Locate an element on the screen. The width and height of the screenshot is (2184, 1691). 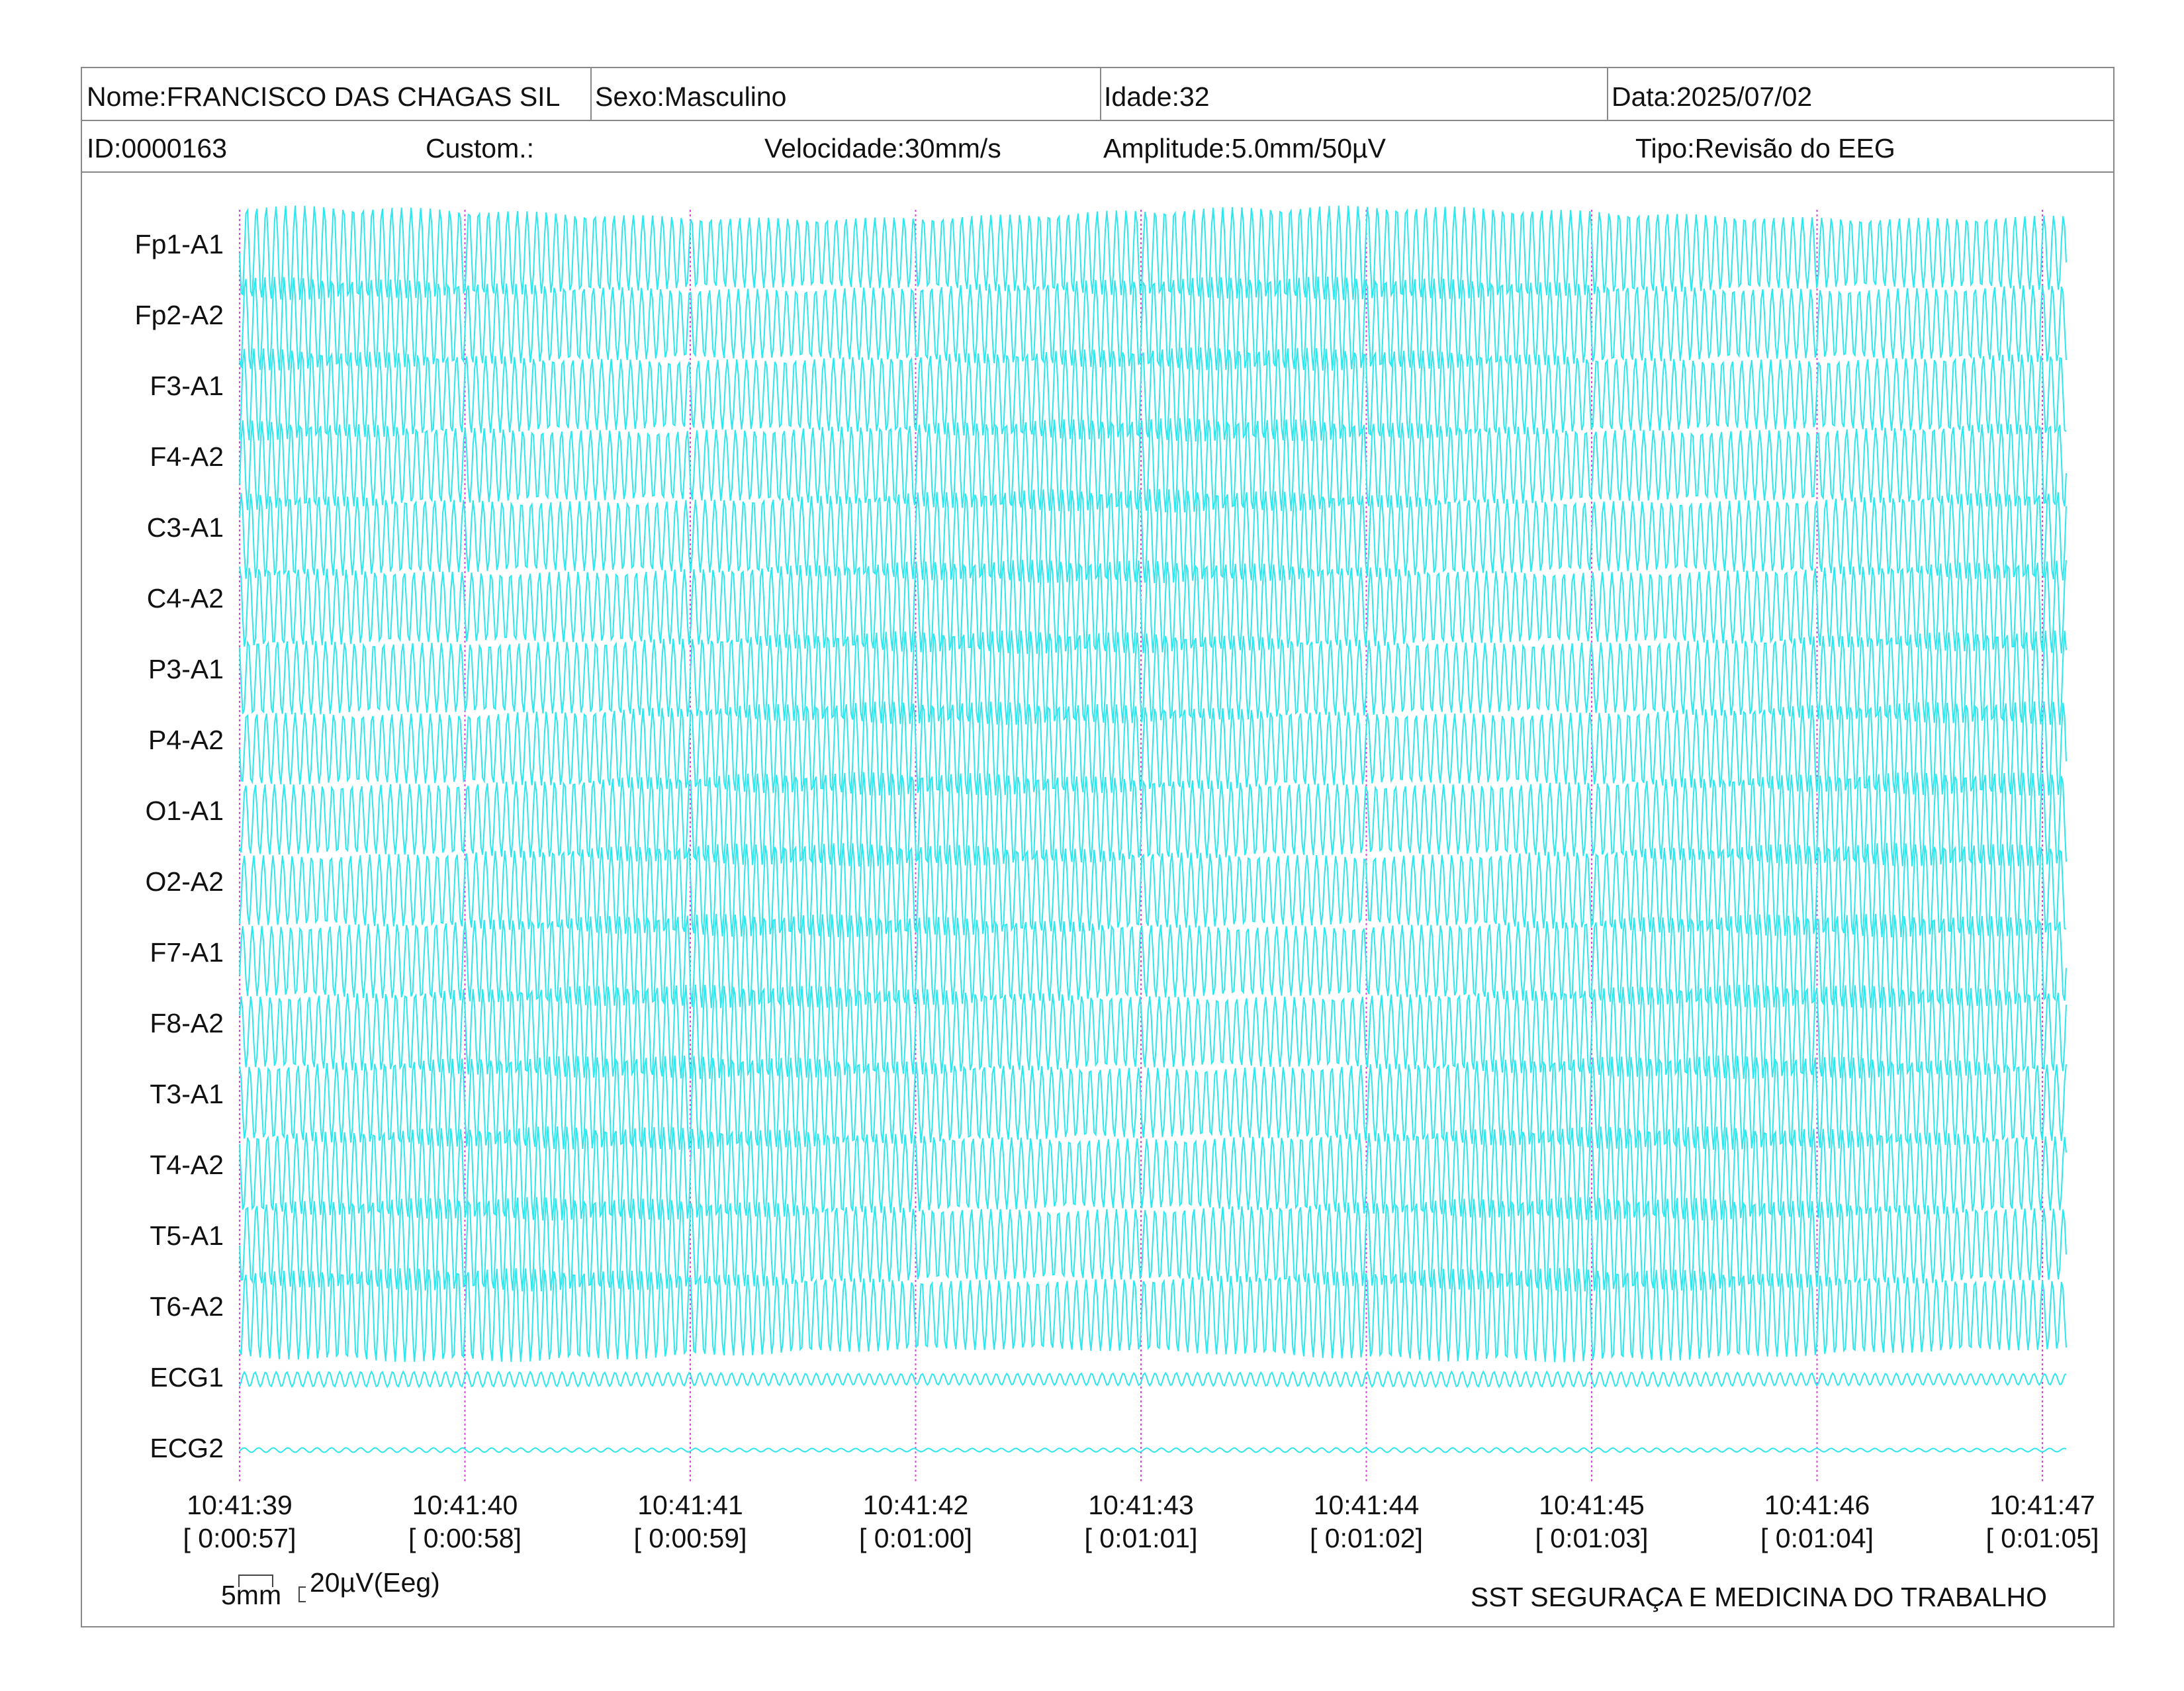
elapsed-label: [ 0:01:02] is located at coordinates (1366, 1538).